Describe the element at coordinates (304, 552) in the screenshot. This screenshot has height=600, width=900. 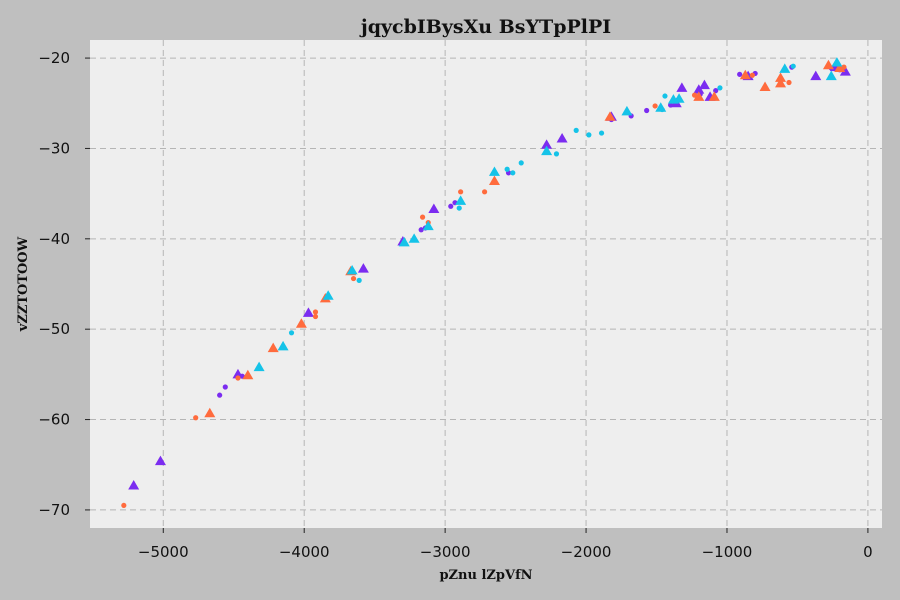
I see `x-tick-label: −4000` at that location.